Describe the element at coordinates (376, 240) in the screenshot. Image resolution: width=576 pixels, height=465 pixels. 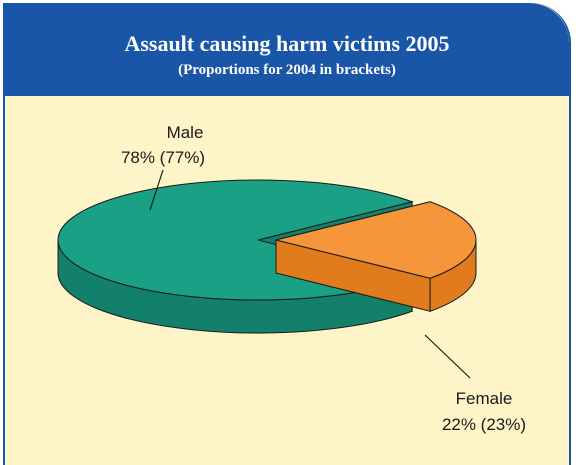
I see `female-top-face` at that location.